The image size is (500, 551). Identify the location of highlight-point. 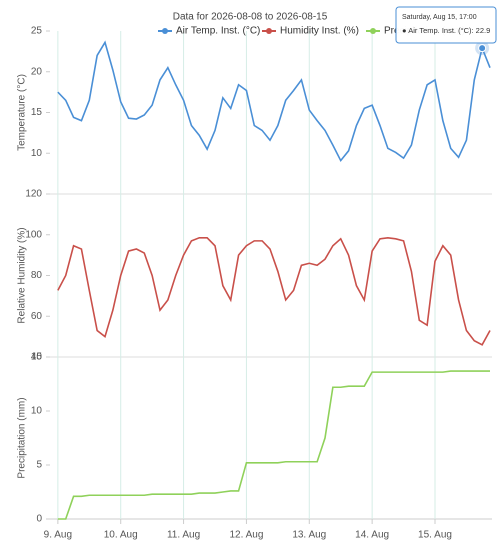
(482, 48).